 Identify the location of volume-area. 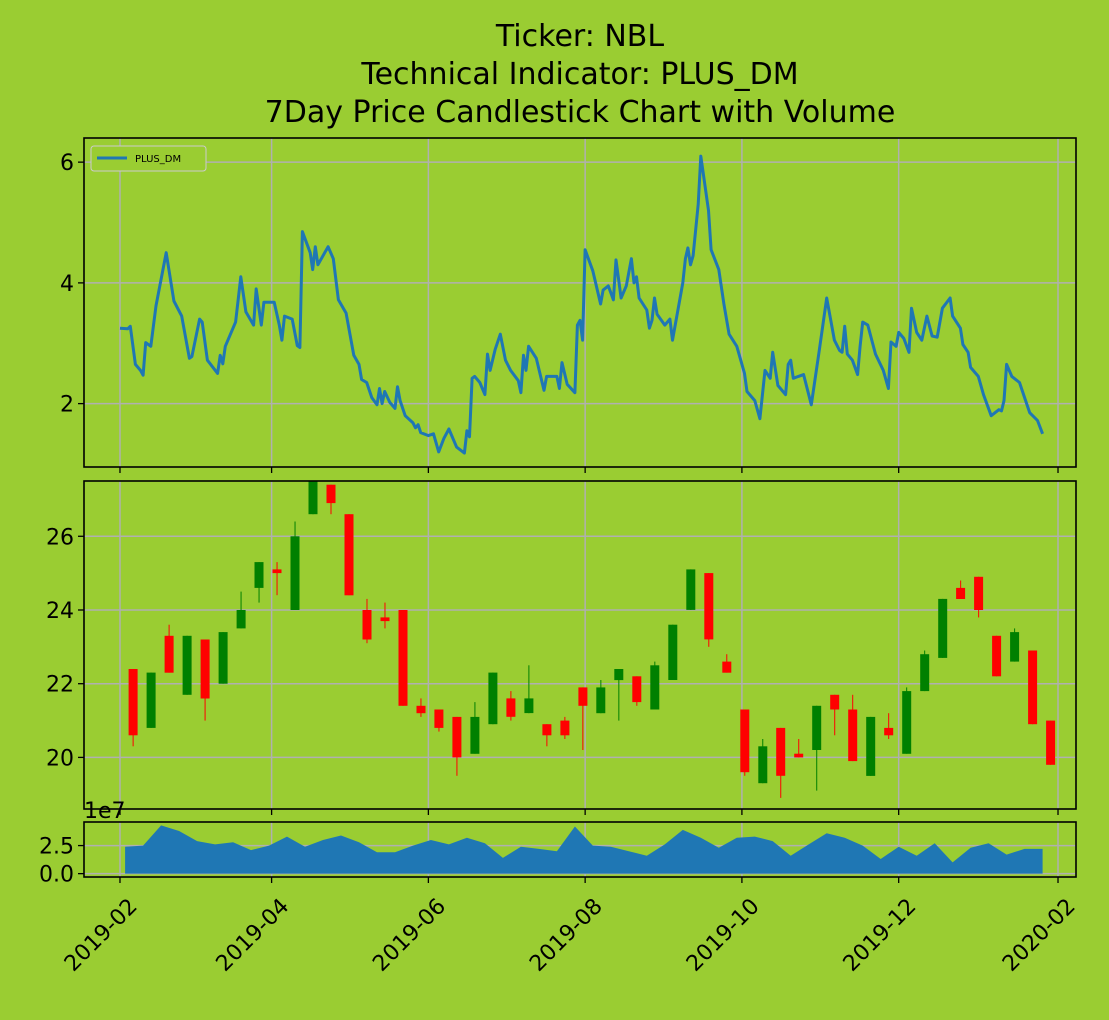
(584, 849).